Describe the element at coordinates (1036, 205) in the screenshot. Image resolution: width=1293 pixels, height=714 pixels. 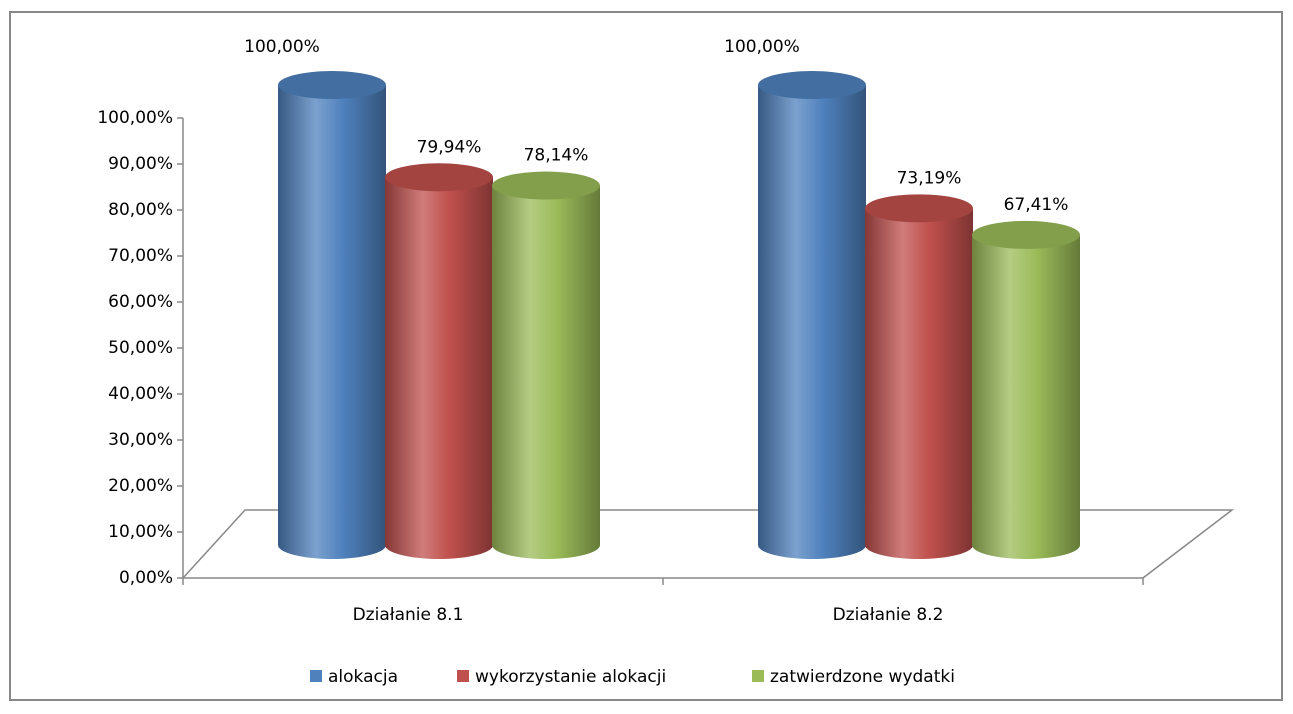
I see `data-label: 67,41%` at that location.